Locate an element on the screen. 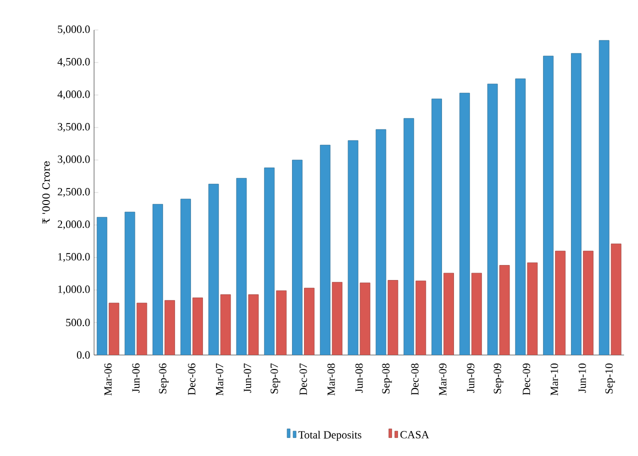 This screenshot has height=456, width=638. y-tick-label: 500.0 is located at coordinates (78, 322).